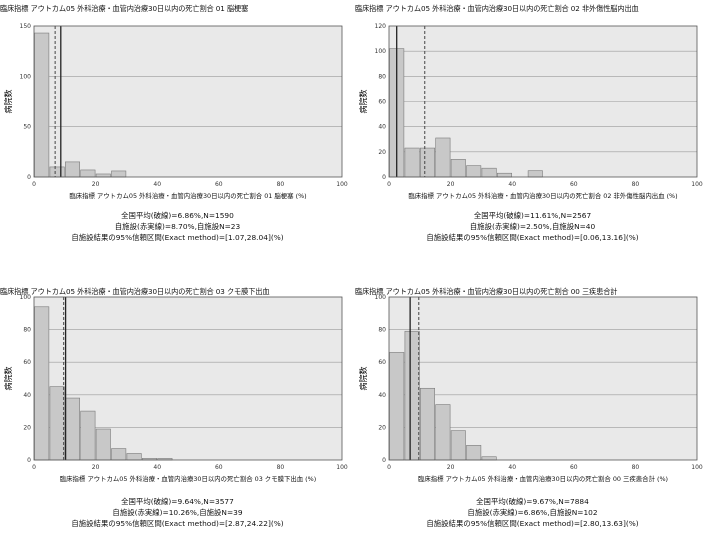  Describe the element at coordinates (124, 8) in the screenshot. I see `chart-title: 臨床指標 アウトカム05 外科治療・血管内治療30日以内の死亡割合 01 脳梗塞` at that location.